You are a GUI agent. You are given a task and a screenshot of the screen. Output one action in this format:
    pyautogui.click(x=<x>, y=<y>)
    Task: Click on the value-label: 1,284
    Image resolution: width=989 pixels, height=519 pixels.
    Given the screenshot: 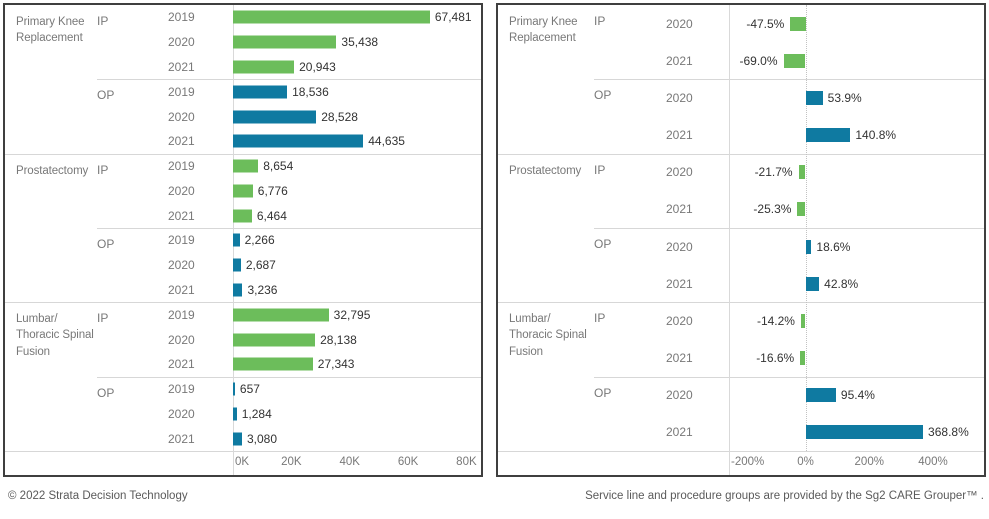 What is the action you would take?
    pyautogui.click(x=256, y=413)
    